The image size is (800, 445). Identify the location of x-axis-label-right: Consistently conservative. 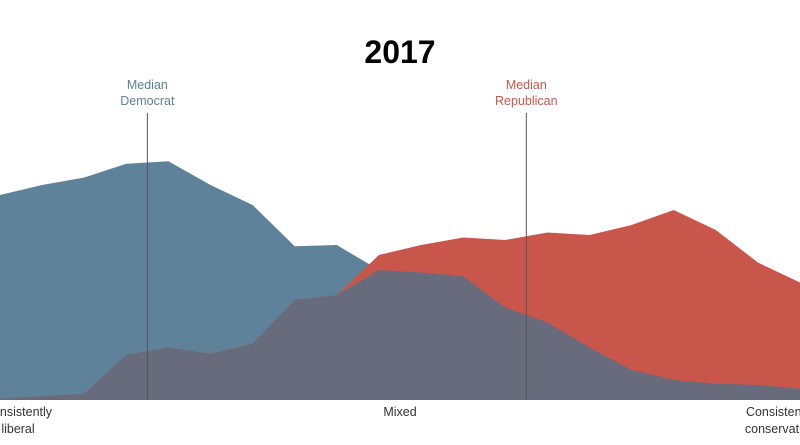
(772, 420).